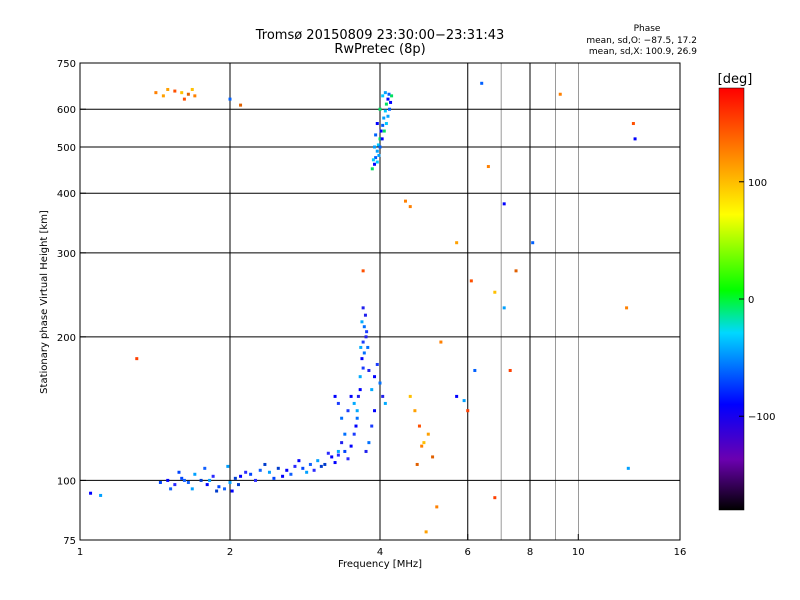  What do you see at coordinates (380, 552) in the screenshot?
I see `x-tick-label: 4` at bounding box center [380, 552].